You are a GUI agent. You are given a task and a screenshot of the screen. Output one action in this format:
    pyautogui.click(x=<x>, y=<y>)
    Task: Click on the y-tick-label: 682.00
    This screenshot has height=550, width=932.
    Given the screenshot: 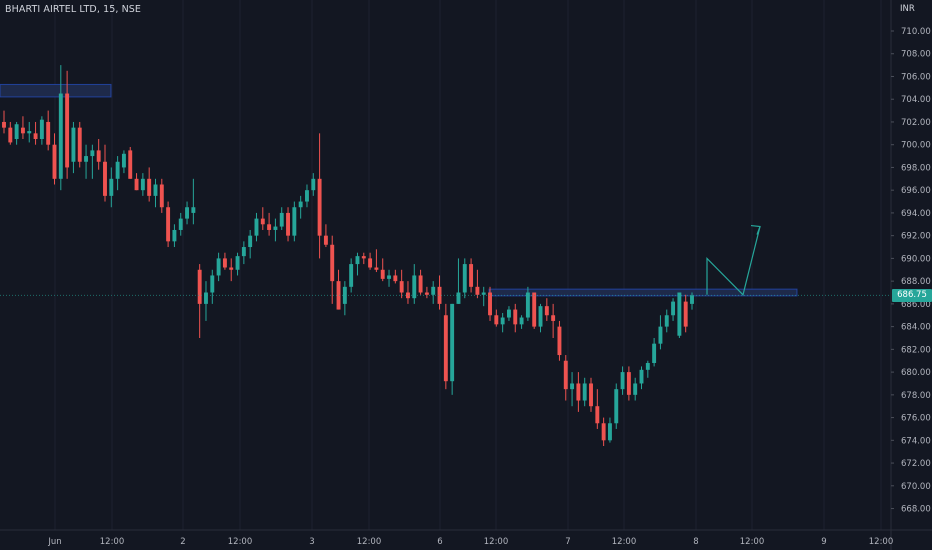 What is the action you would take?
    pyautogui.click(x=916, y=350)
    